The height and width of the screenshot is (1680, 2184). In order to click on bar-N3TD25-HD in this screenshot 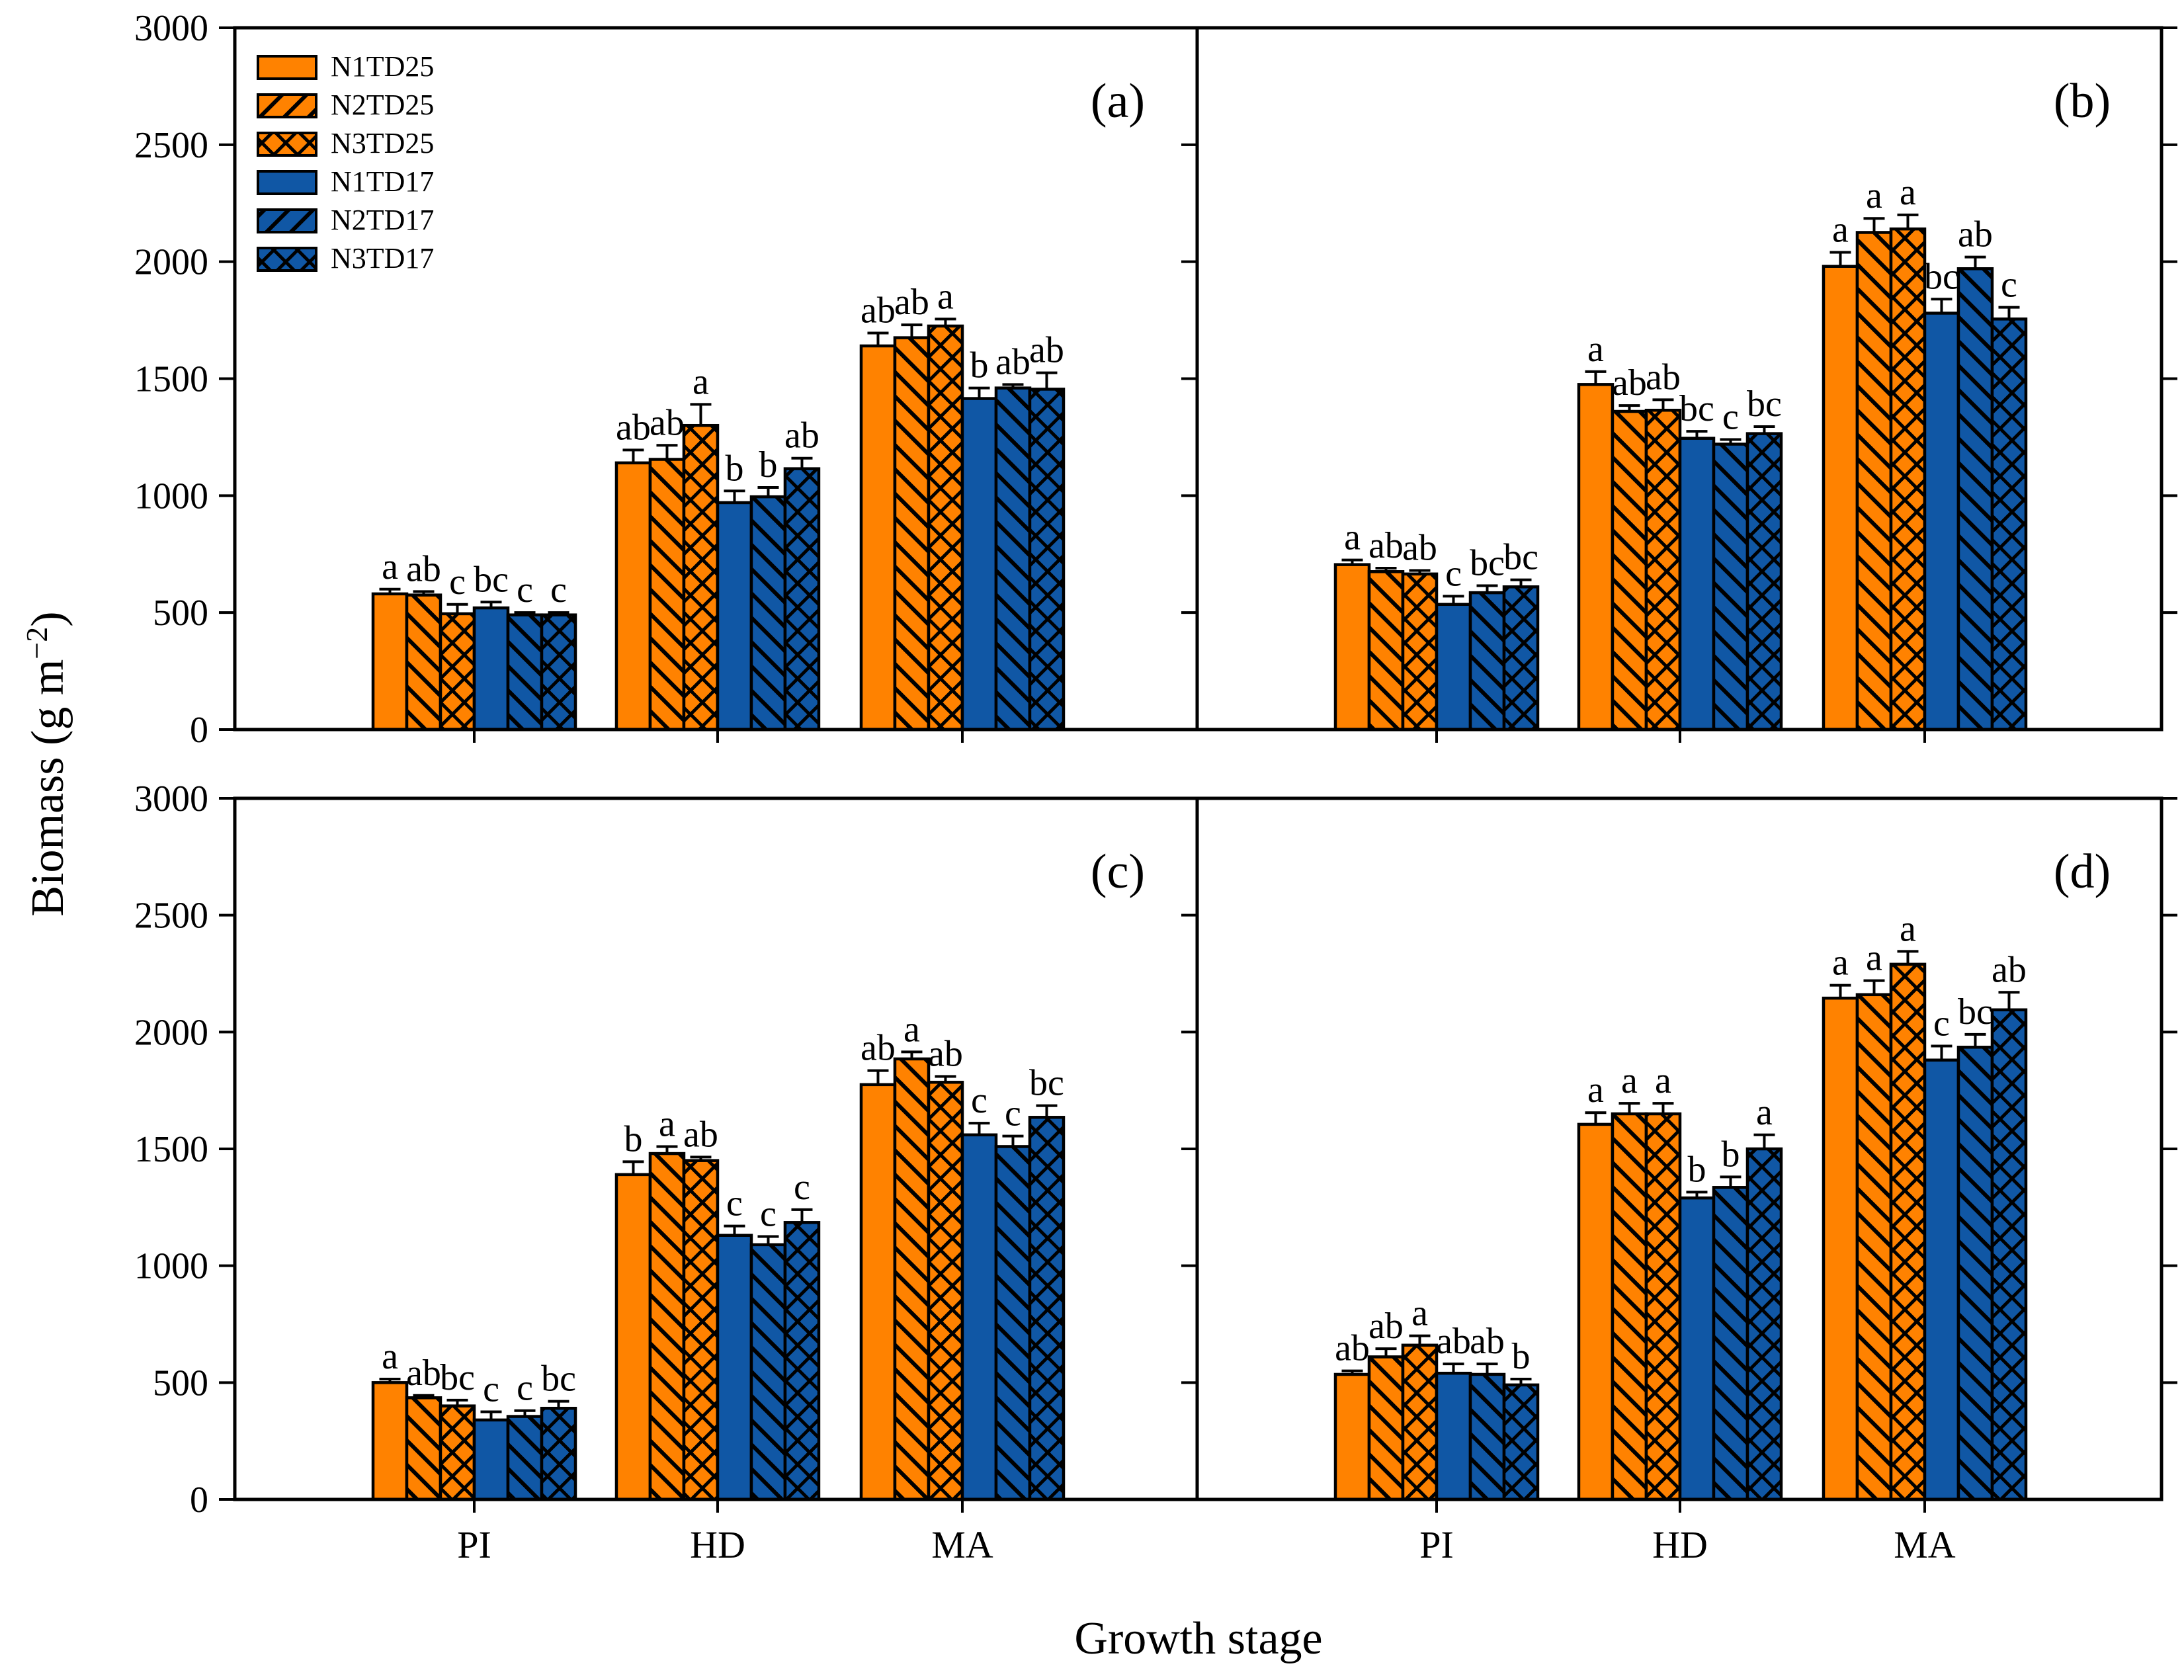, I will do `click(701, 1330)`.